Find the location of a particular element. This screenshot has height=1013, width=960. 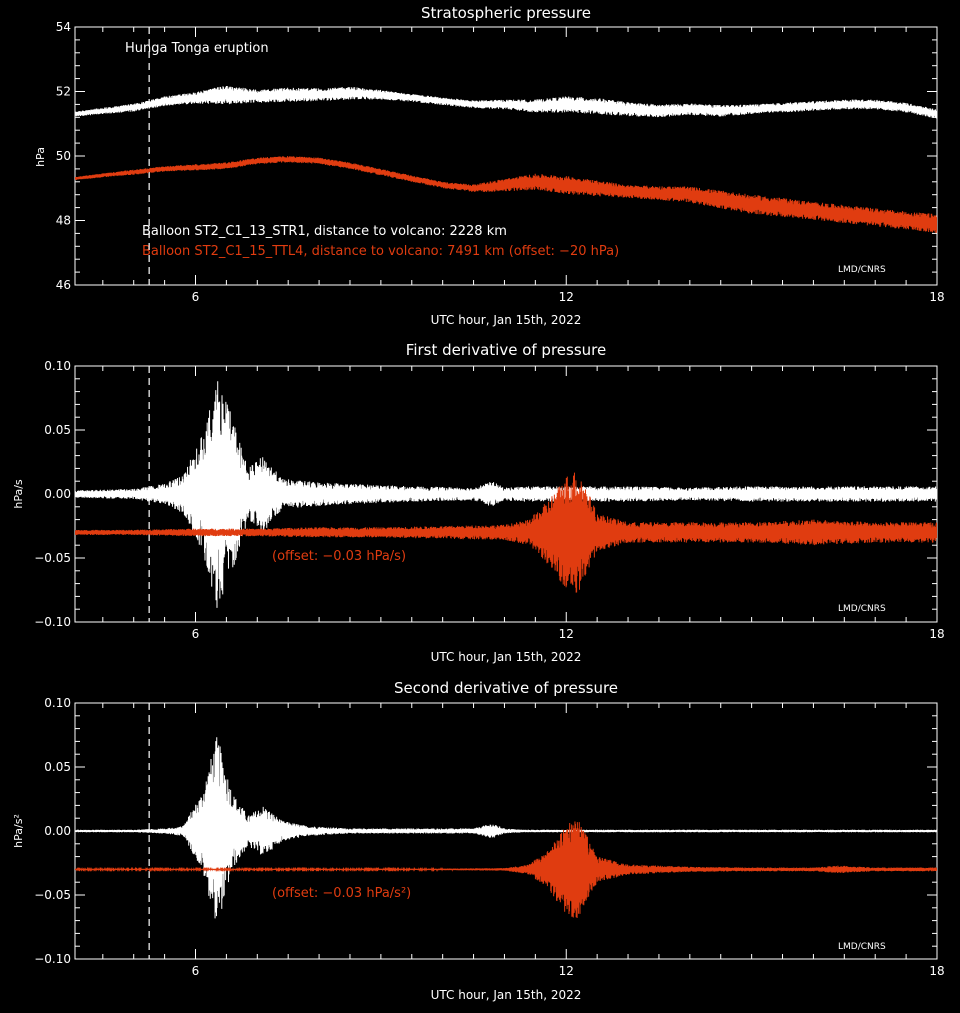

panel-3-ylabel: hPa/s² is located at coordinates (18, 831).